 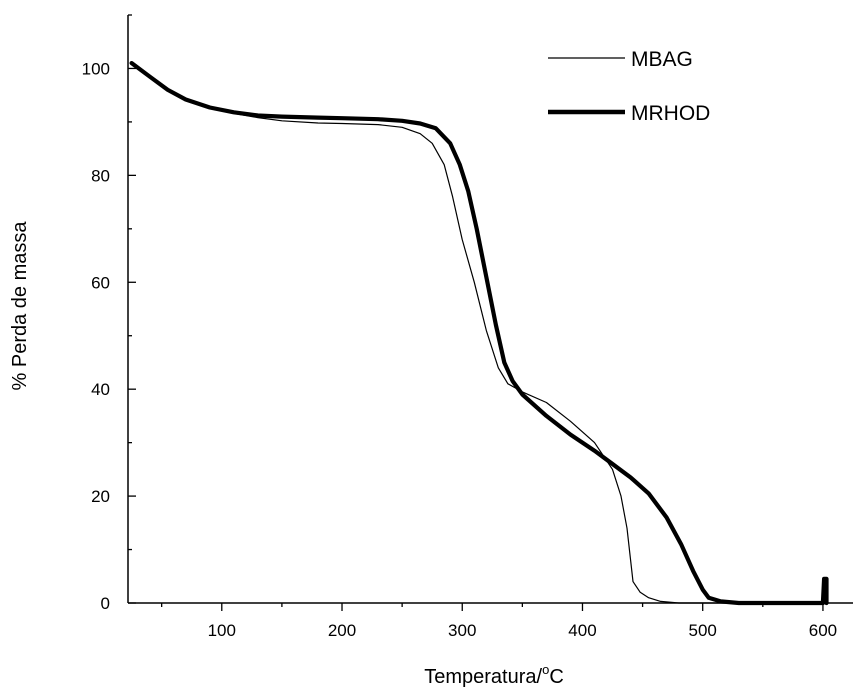 What do you see at coordinates (100, 389) in the screenshot?
I see `y-tick-label: 40` at bounding box center [100, 389].